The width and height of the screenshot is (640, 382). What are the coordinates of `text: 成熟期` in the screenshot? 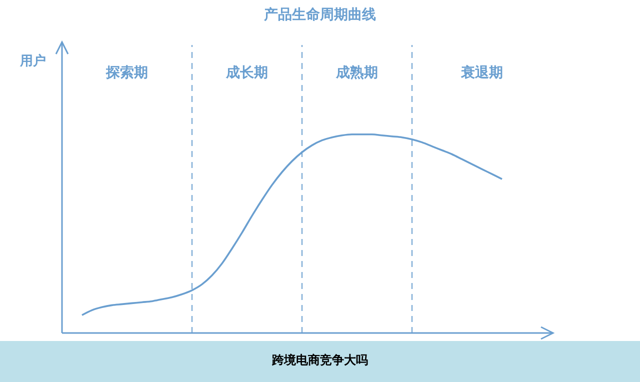 It's located at (356, 73).